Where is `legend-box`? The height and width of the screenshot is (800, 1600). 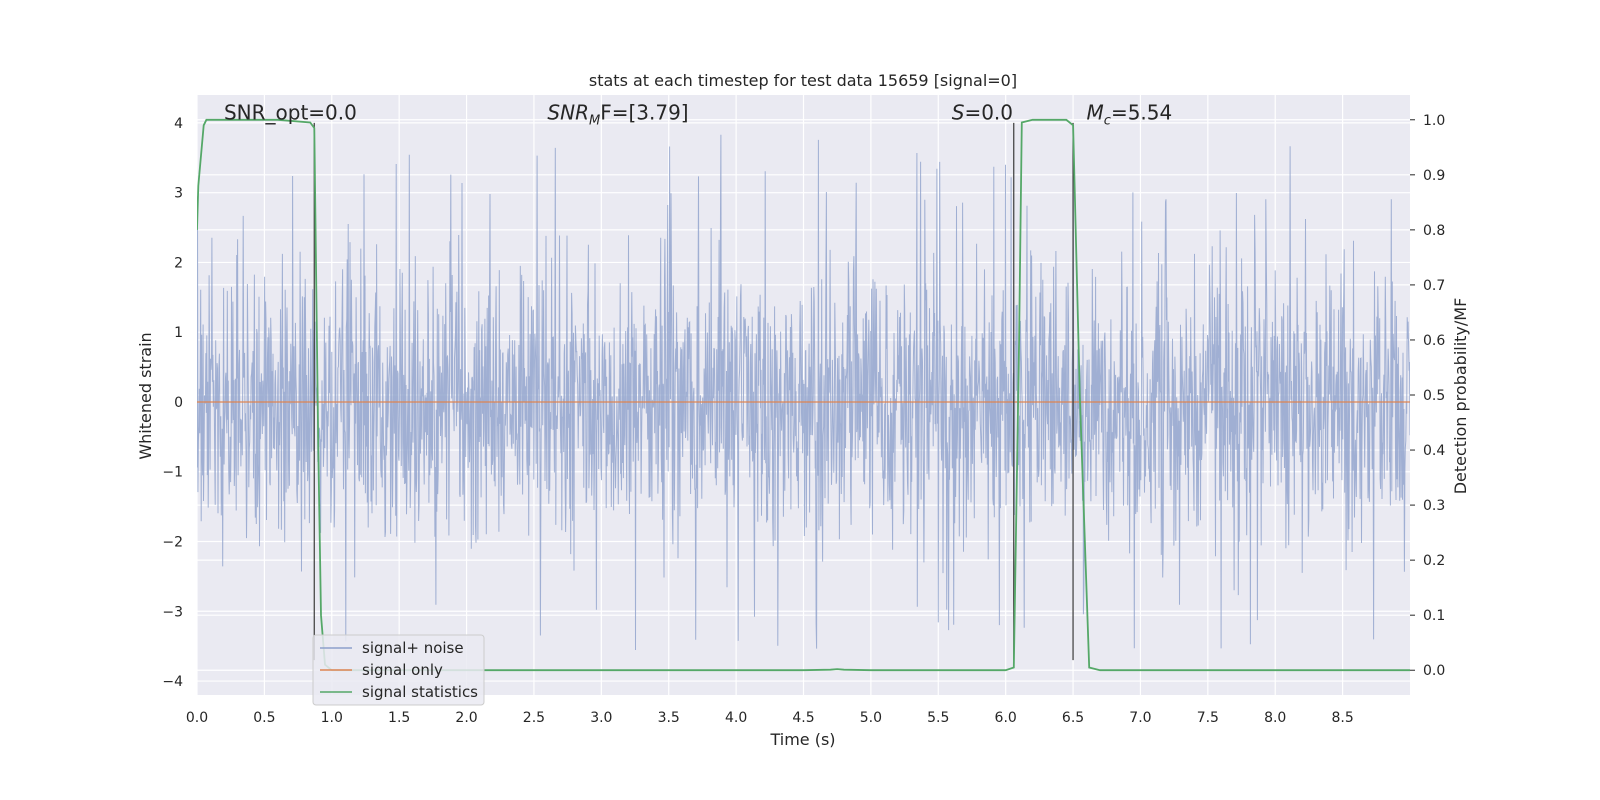 legend-box is located at coordinates (398, 670).